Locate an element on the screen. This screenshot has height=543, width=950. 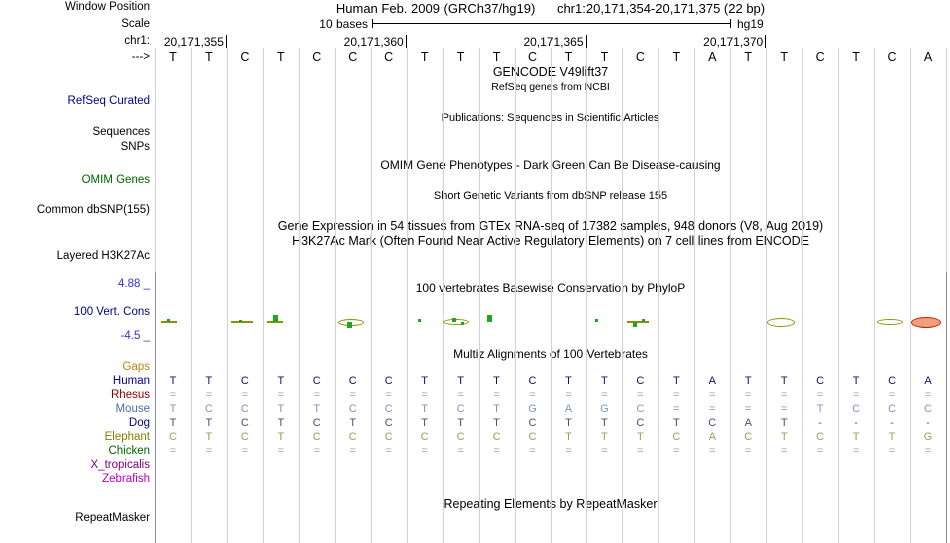
track-label-refseq-curated: RefSeq Curated is located at coordinates (108, 101).